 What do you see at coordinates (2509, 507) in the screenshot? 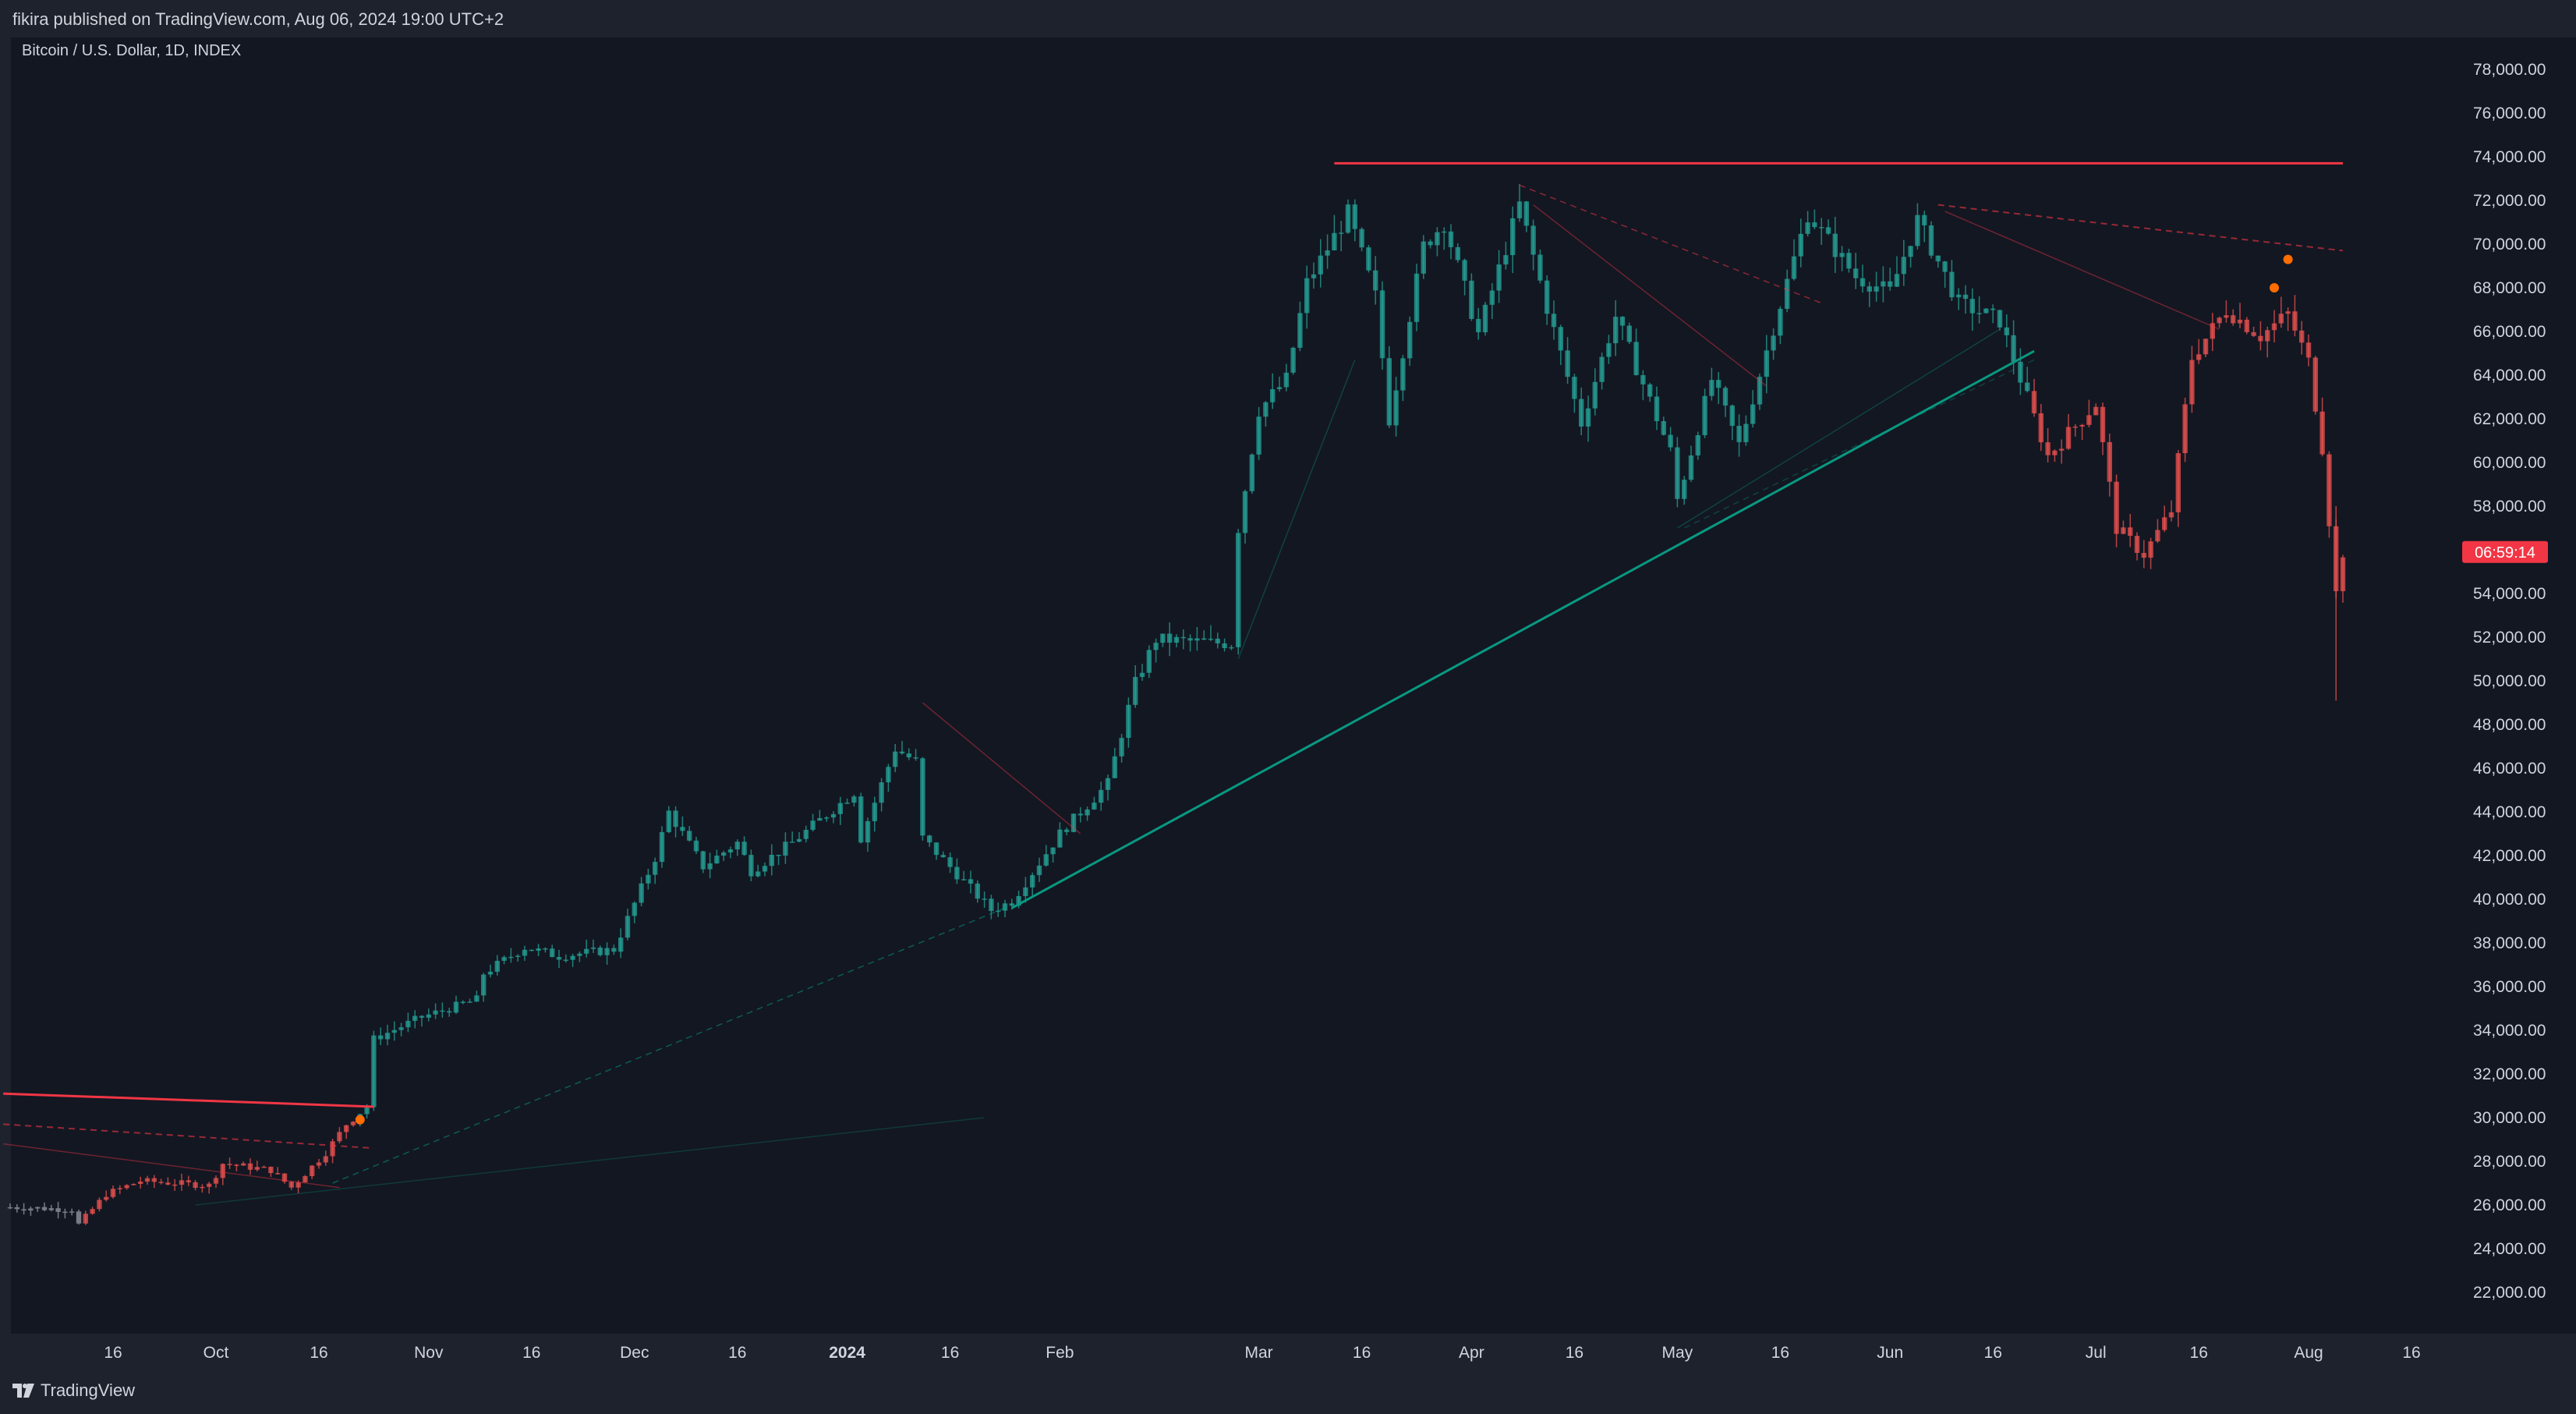
I see `y-tick-label: 58,000.00` at bounding box center [2509, 507].